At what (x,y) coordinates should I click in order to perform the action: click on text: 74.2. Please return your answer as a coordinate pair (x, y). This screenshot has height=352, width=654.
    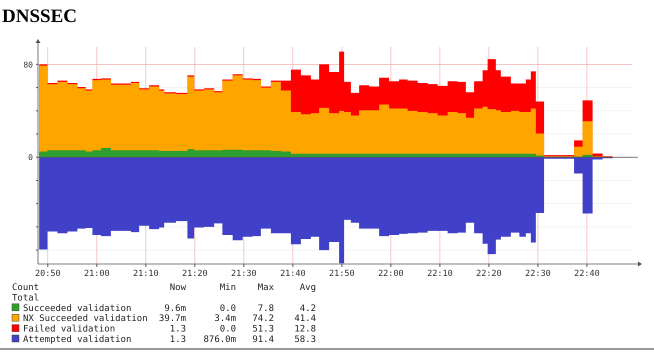
    Looking at the image, I should click on (263, 319).